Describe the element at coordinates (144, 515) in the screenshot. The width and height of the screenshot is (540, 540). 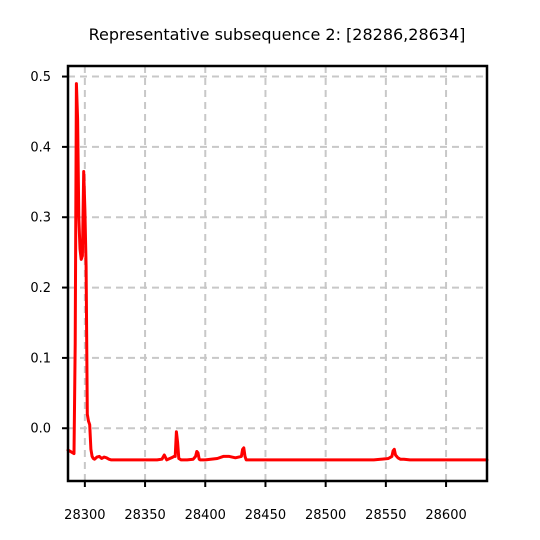
I see `x-tick-label: 28350` at that location.